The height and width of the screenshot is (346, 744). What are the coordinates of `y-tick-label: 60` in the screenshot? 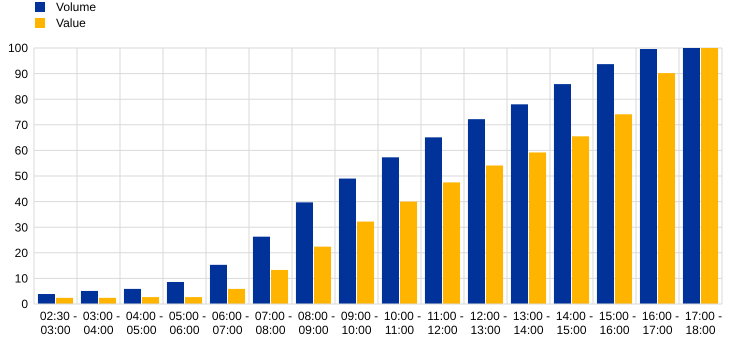 It's located at (21, 151).